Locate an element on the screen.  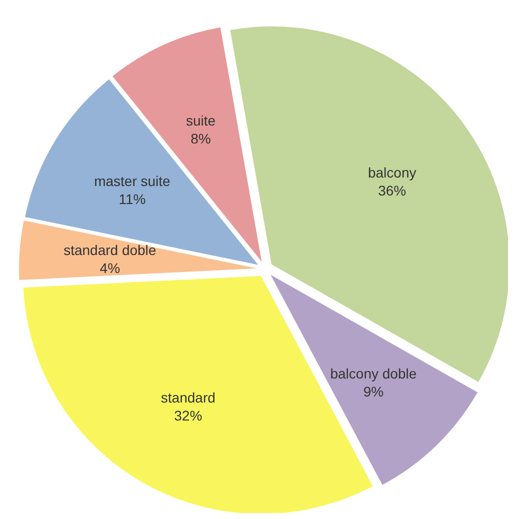
data-label: 4% is located at coordinates (110, 268).